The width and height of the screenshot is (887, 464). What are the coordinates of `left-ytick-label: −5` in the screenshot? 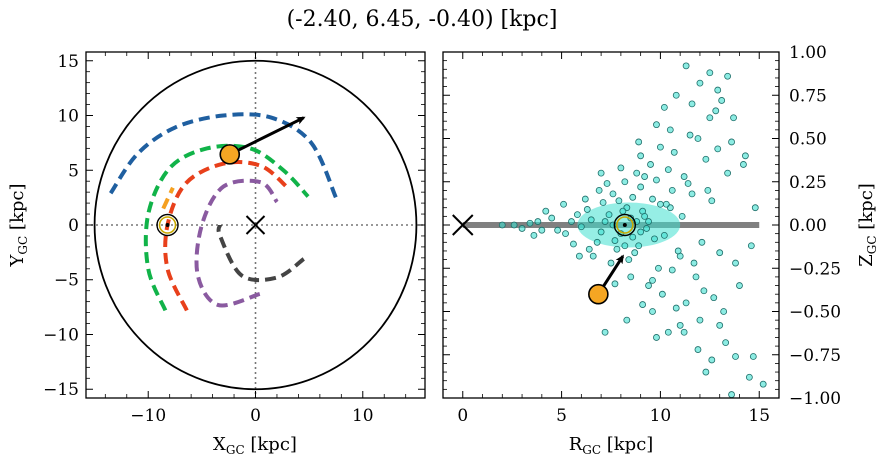 It's located at (66, 281).